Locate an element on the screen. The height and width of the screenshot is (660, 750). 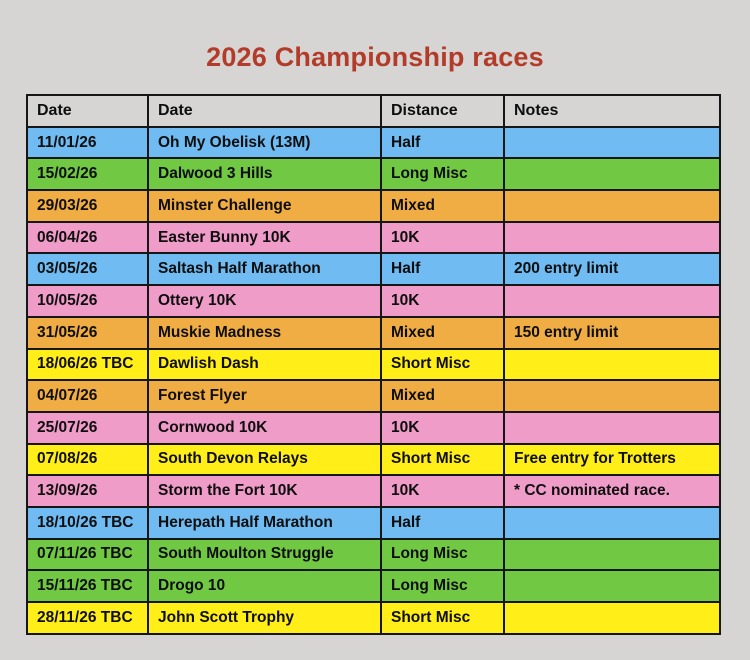
cell-race: Drogo 10 is located at coordinates (264, 586).